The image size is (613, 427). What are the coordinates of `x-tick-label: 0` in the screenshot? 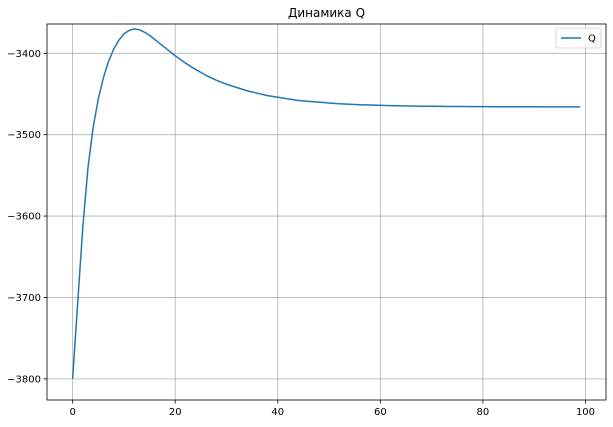 It's located at (72, 412).